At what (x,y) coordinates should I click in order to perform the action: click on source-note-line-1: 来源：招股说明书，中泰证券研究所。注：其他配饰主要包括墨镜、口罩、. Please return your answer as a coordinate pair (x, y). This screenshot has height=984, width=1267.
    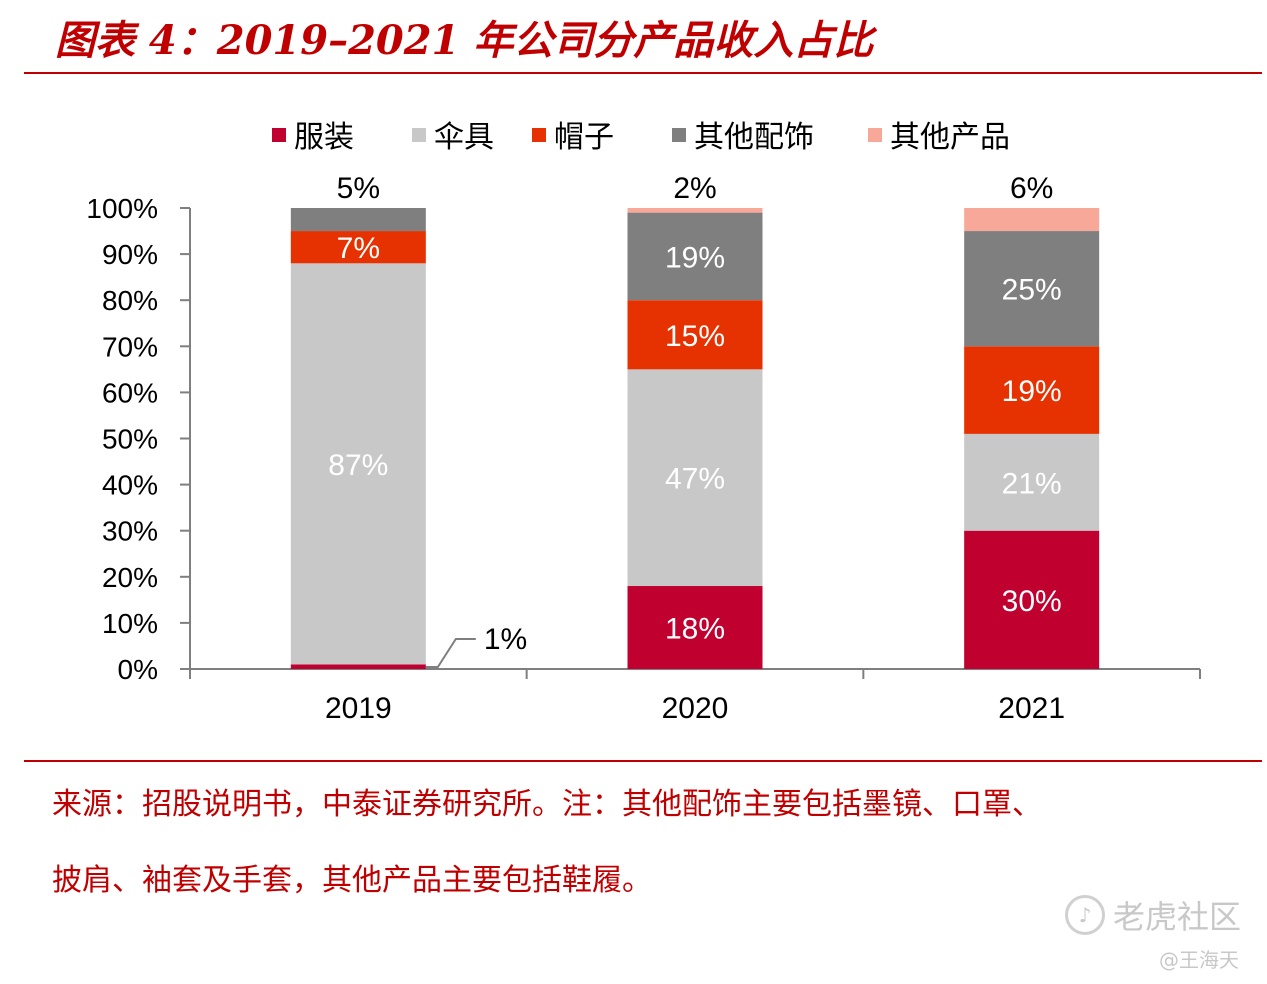
    Looking at the image, I should click on (547, 804).